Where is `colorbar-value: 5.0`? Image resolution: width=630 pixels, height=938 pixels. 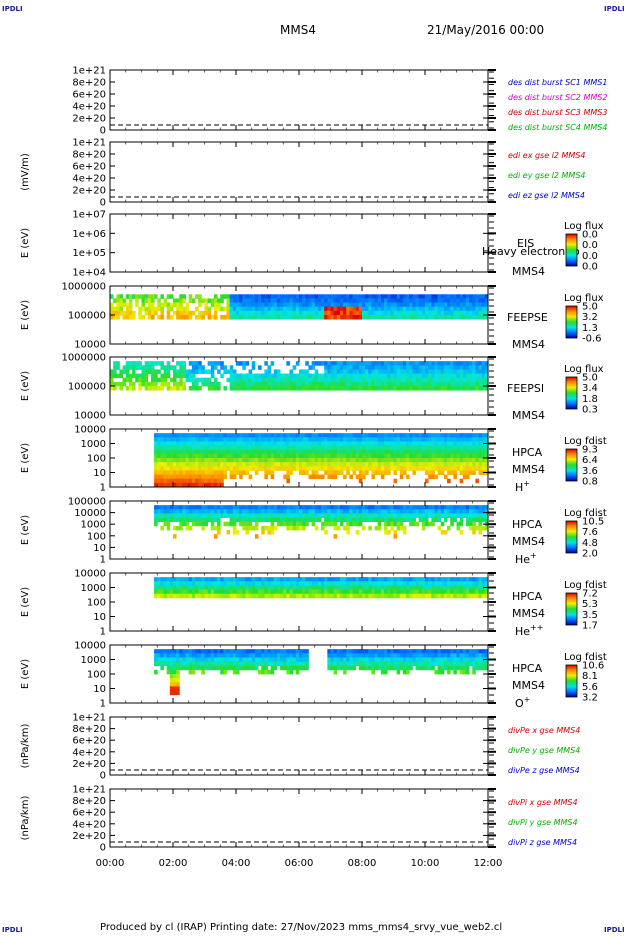
colorbar-value: 5.0 is located at coordinates (590, 378).